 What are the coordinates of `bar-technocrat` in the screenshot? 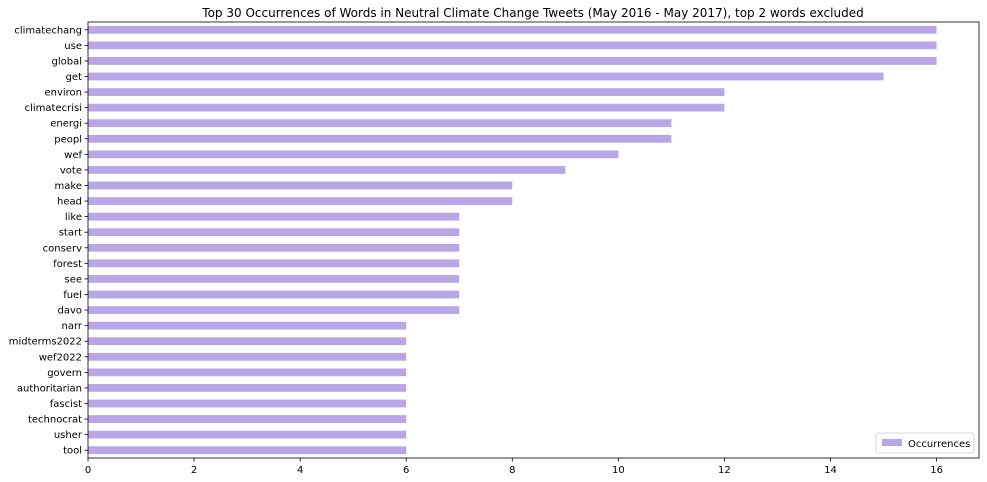 It's located at (247, 419).